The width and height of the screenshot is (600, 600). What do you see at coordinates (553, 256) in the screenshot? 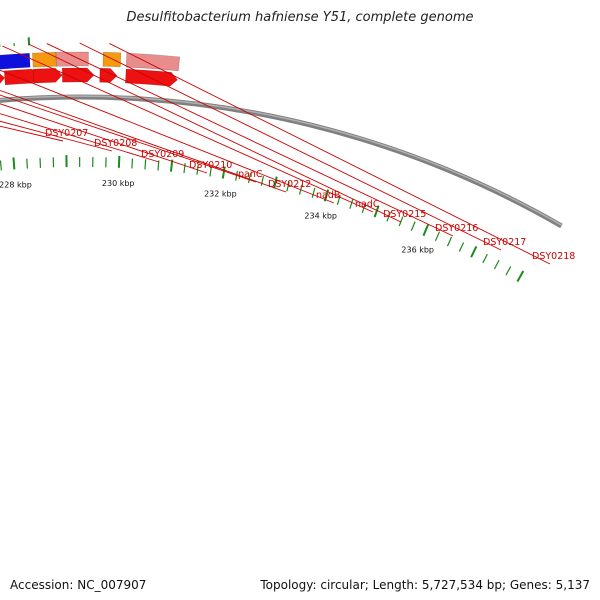
I see `gene-label: DSY0218` at bounding box center [553, 256].